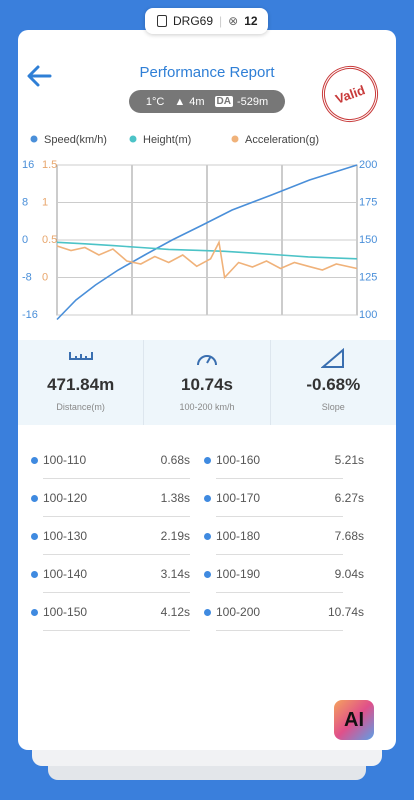 Image resolution: width=414 pixels, height=800 pixels. I want to click on split-time: 6.27s, so click(349, 498).